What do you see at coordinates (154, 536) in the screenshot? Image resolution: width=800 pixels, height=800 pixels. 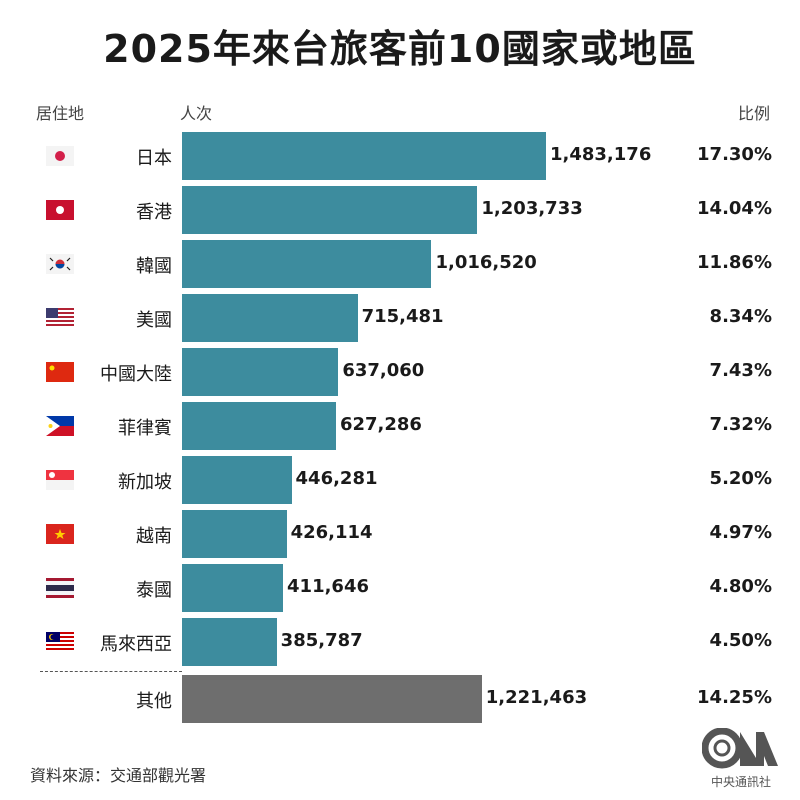 I see `category-label: 越南` at bounding box center [154, 536].